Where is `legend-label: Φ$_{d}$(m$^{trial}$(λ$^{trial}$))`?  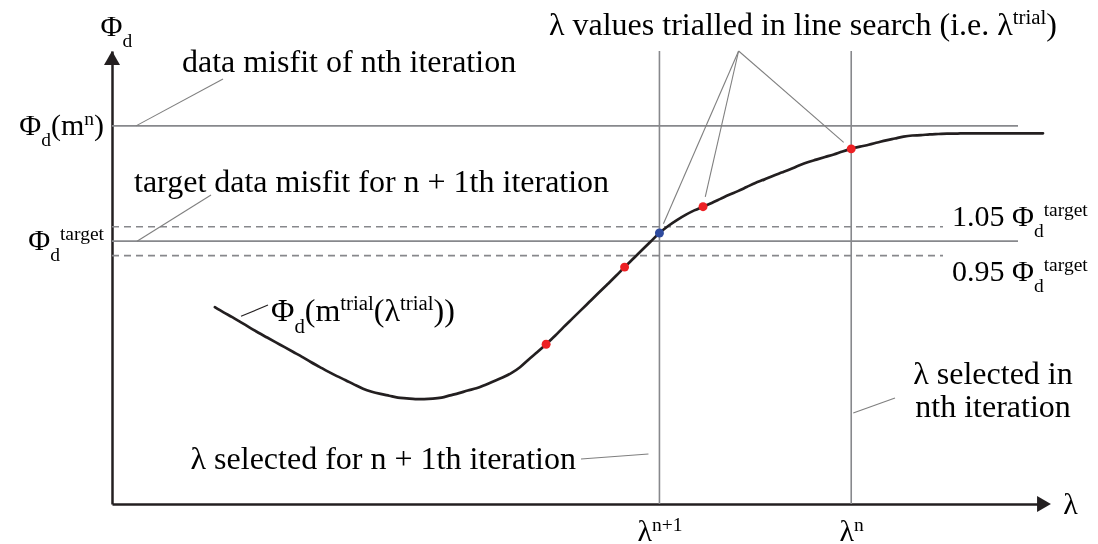 legend-label: Φ$_{d}$(m$^{trial}$(λ$^{trial}$)) is located at coordinates (363, 313).